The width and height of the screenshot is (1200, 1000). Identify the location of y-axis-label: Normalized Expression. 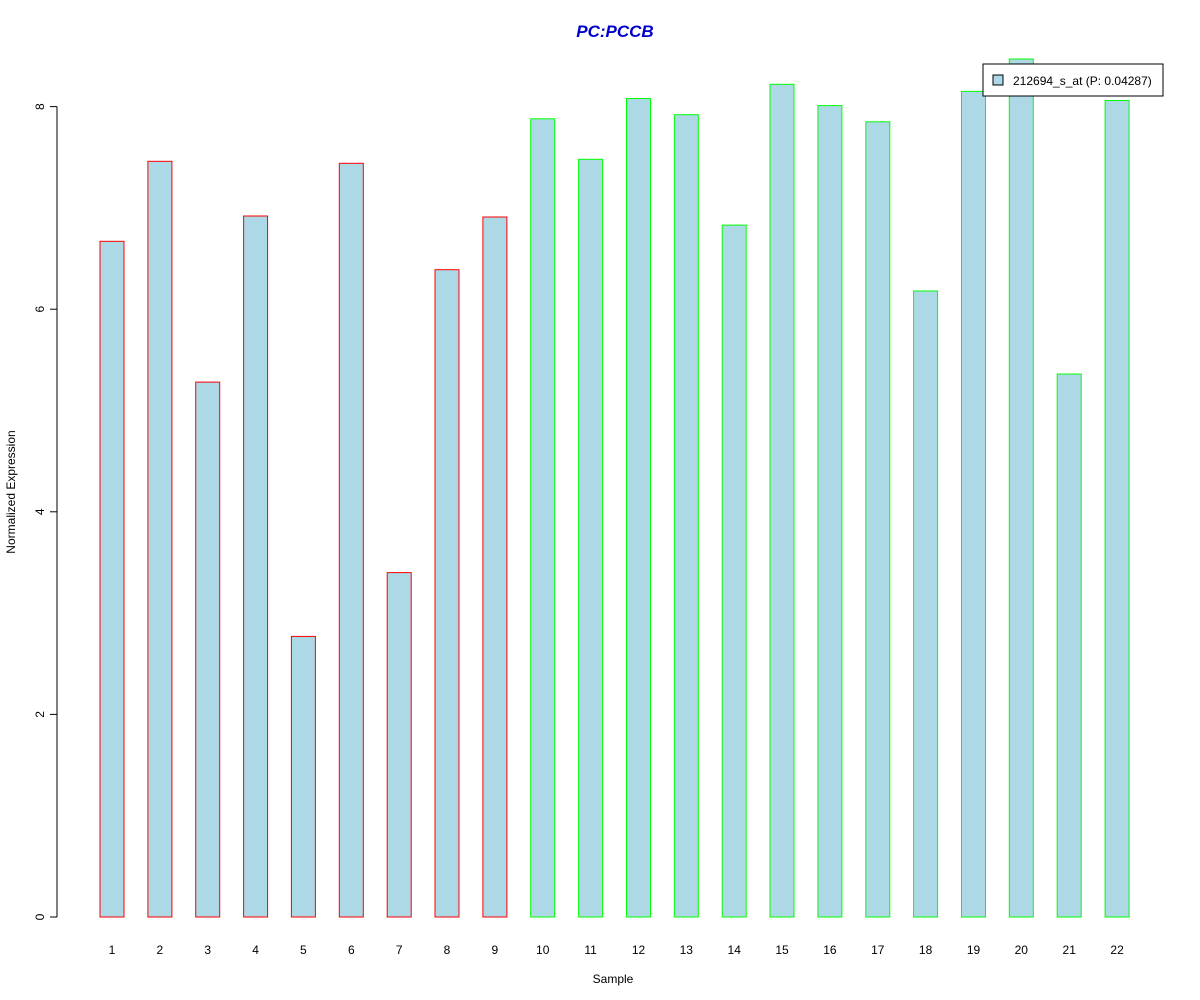
(11, 491).